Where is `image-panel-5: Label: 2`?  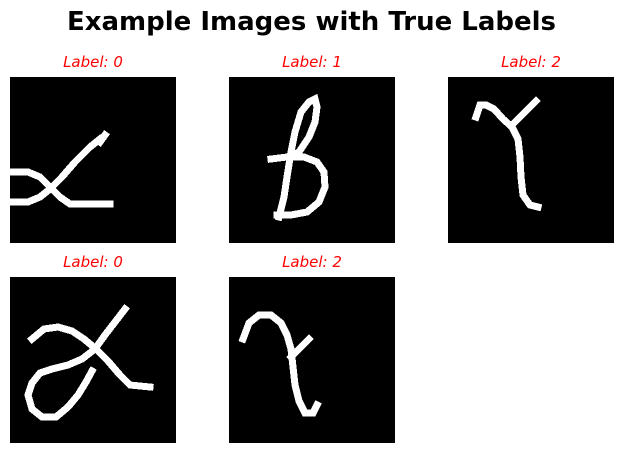
image-panel-5: Label: 2 is located at coordinates (312, 348).